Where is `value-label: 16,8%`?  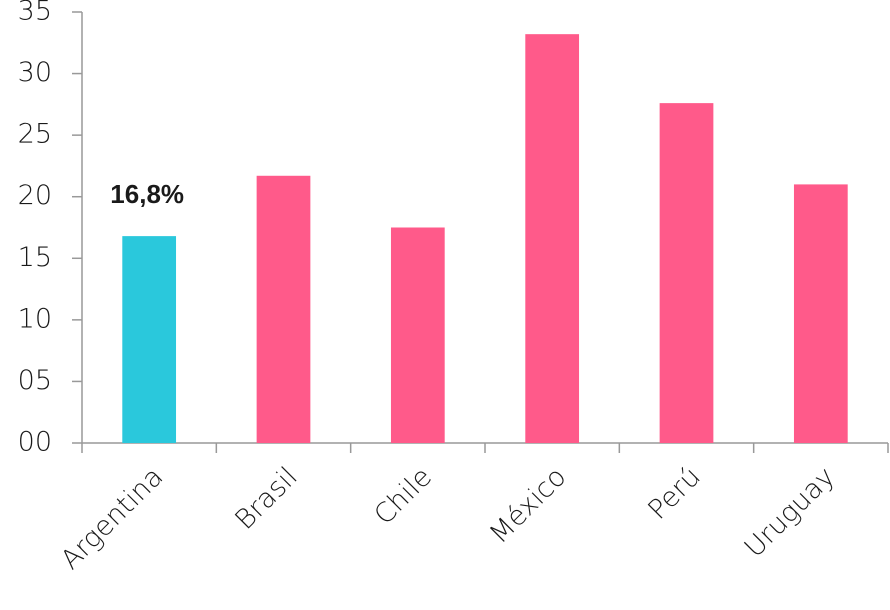 value-label: 16,8% is located at coordinates (147, 194).